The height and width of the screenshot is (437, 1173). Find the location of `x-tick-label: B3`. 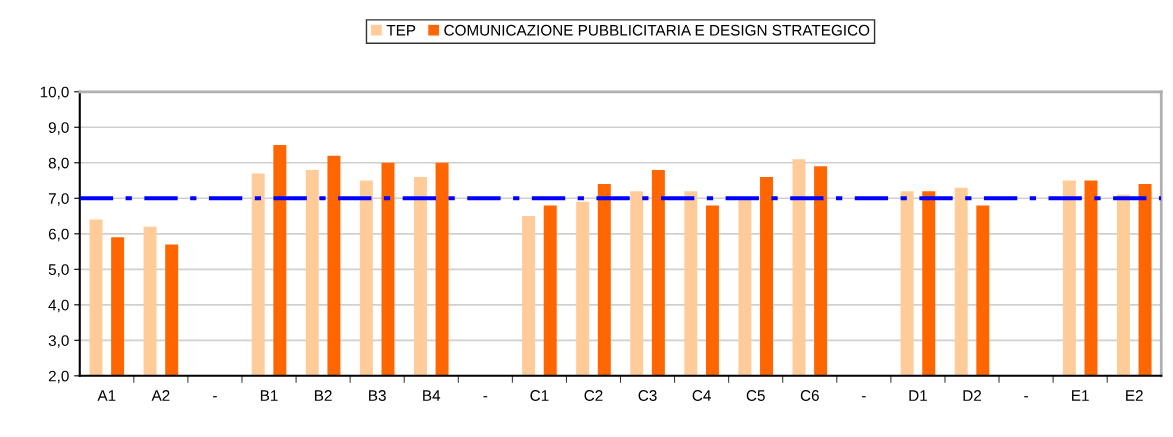

x-tick-label: B3 is located at coordinates (377, 395).